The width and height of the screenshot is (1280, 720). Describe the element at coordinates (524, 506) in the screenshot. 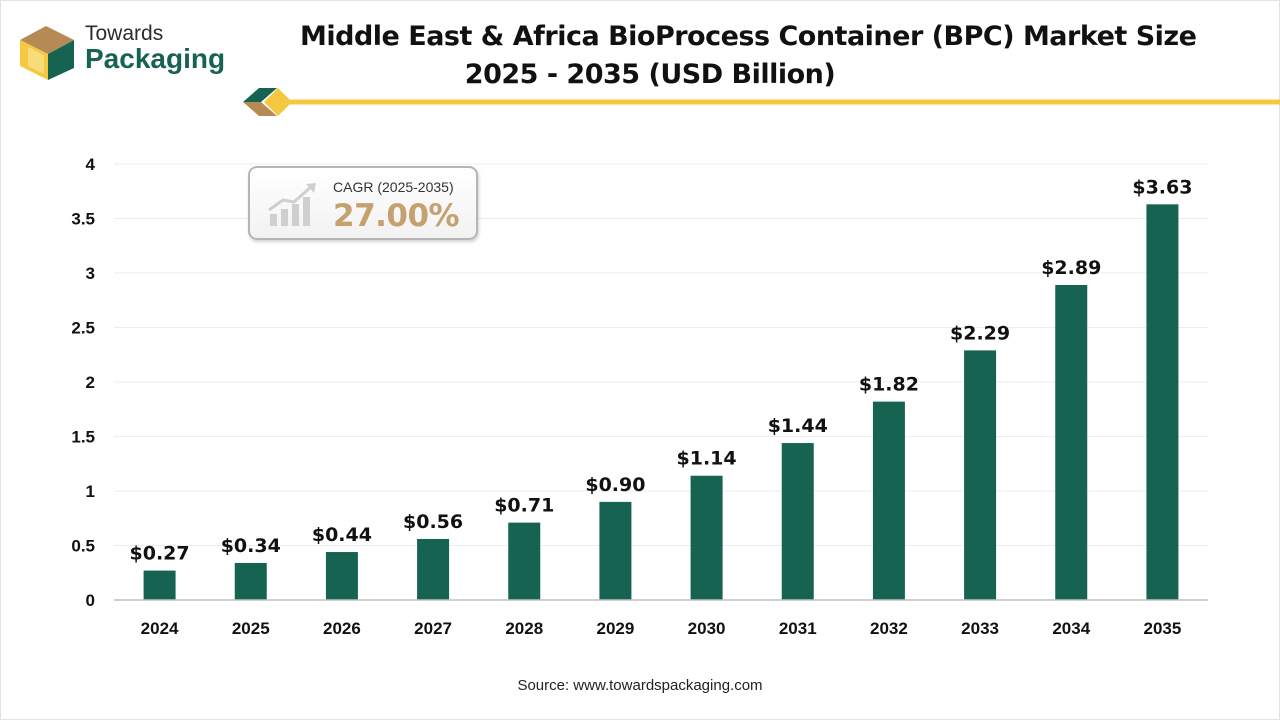

I see `value-label: $0.71` at that location.